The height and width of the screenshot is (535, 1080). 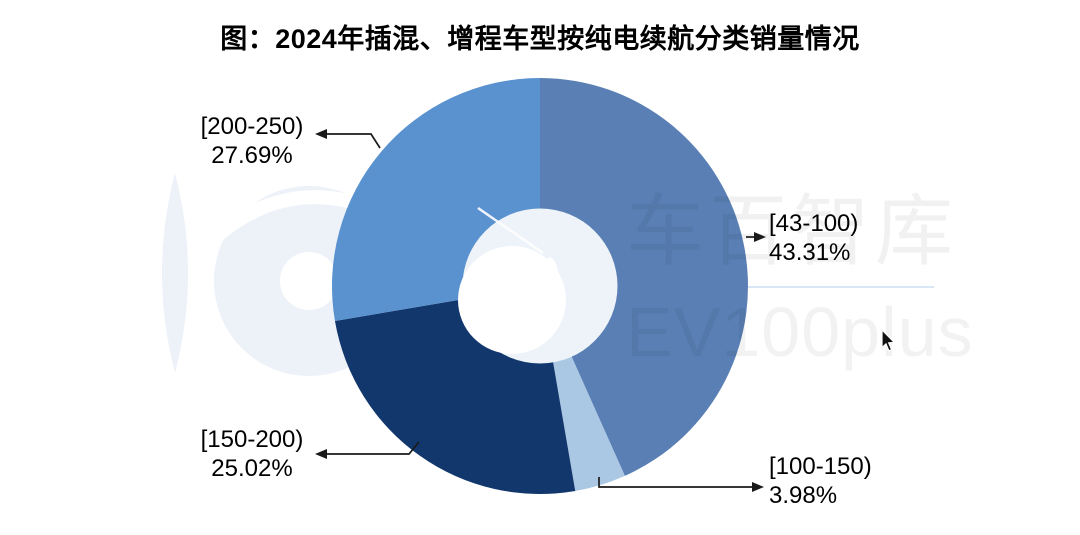 I want to click on pie-slice-[100-150), so click(x=589, y=423).